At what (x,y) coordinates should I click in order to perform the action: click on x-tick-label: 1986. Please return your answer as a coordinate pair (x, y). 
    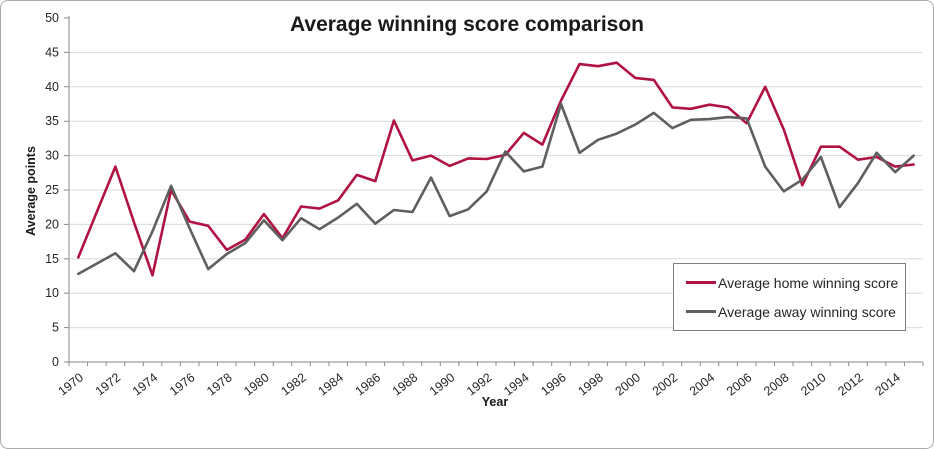
    Looking at the image, I should click on (368, 384).